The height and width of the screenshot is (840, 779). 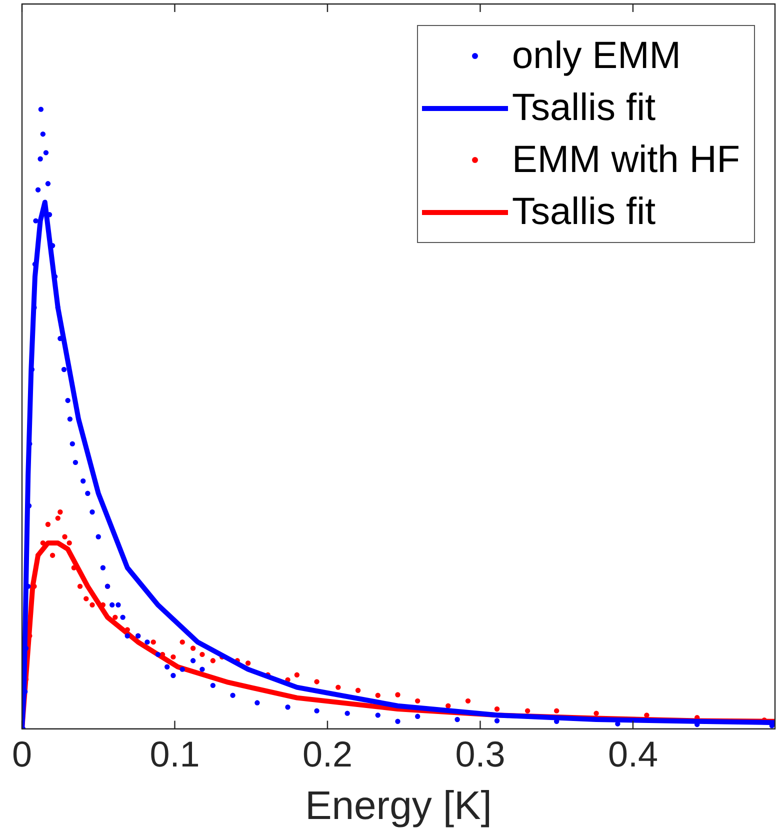 I want to click on x-tick-label: 0.2, so click(x=327, y=753).